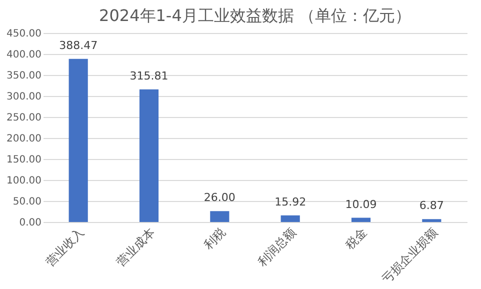 The image size is (481, 289). I want to click on data-label: 6.87, so click(431, 205).